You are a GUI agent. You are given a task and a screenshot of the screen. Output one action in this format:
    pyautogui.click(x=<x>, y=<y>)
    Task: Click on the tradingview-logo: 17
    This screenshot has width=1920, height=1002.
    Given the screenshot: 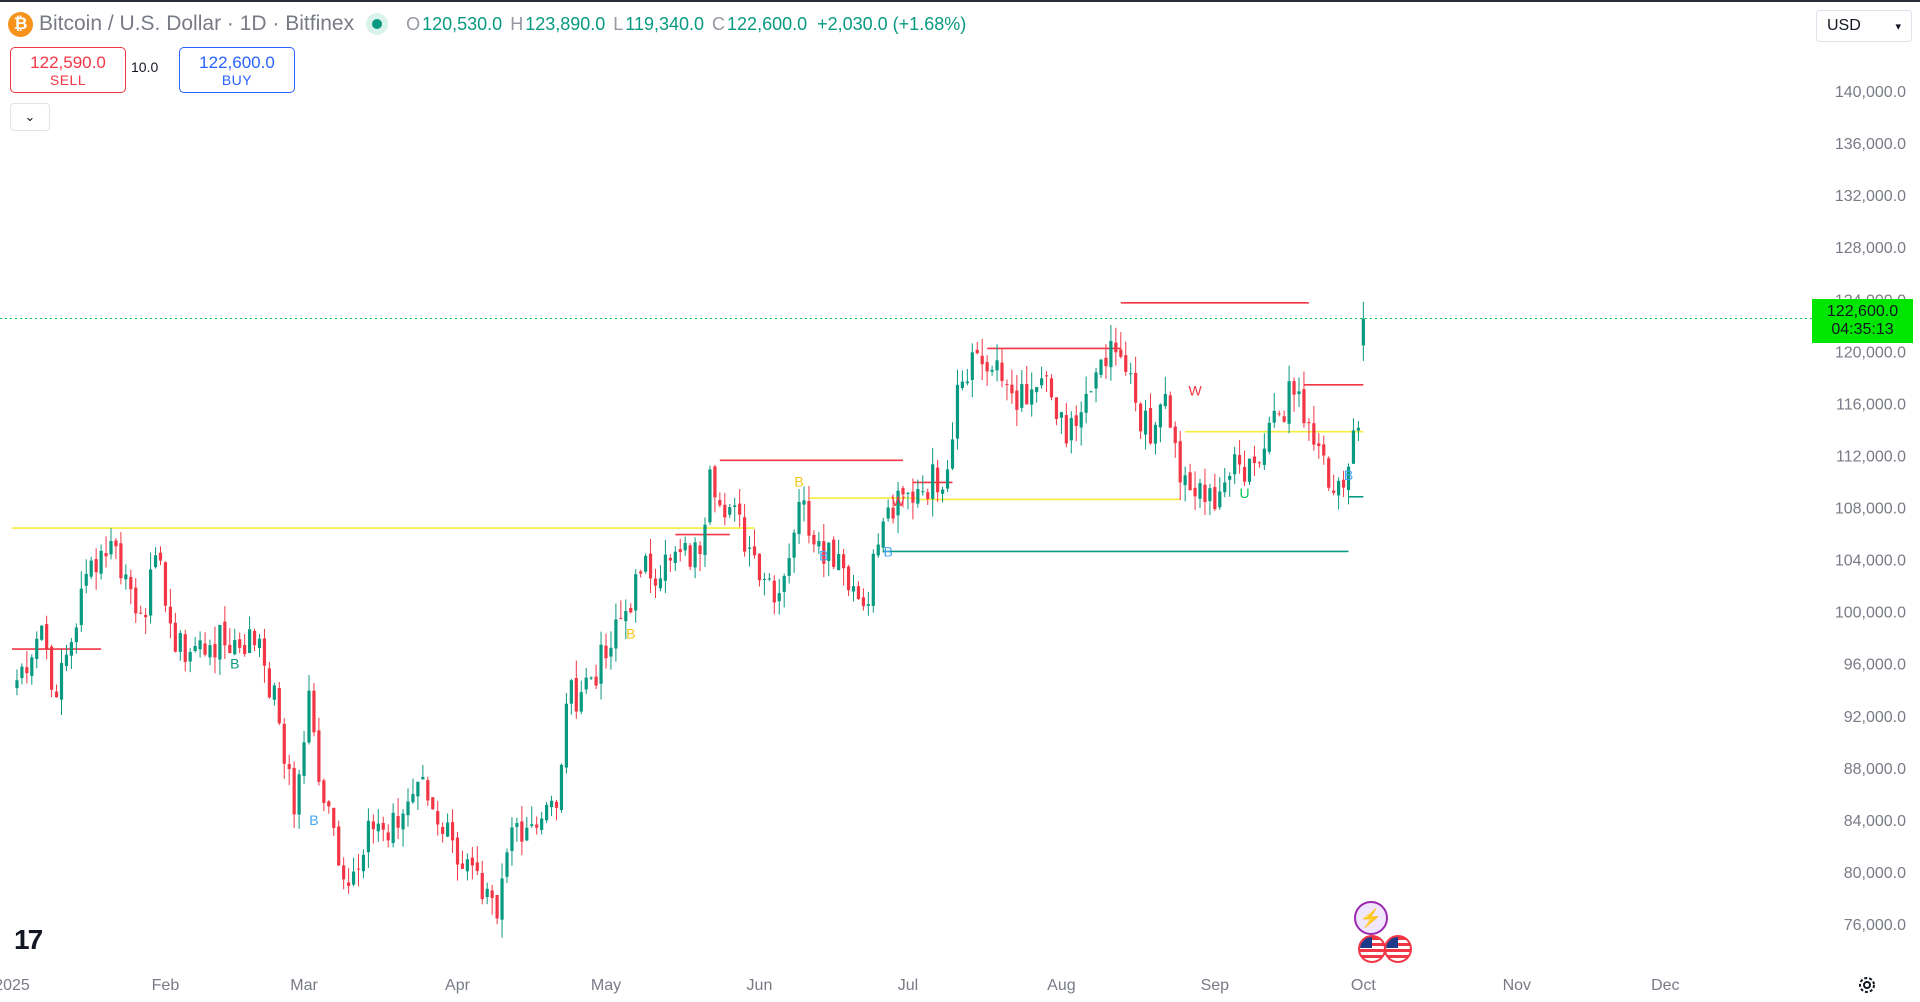 What is the action you would take?
    pyautogui.click(x=28, y=939)
    